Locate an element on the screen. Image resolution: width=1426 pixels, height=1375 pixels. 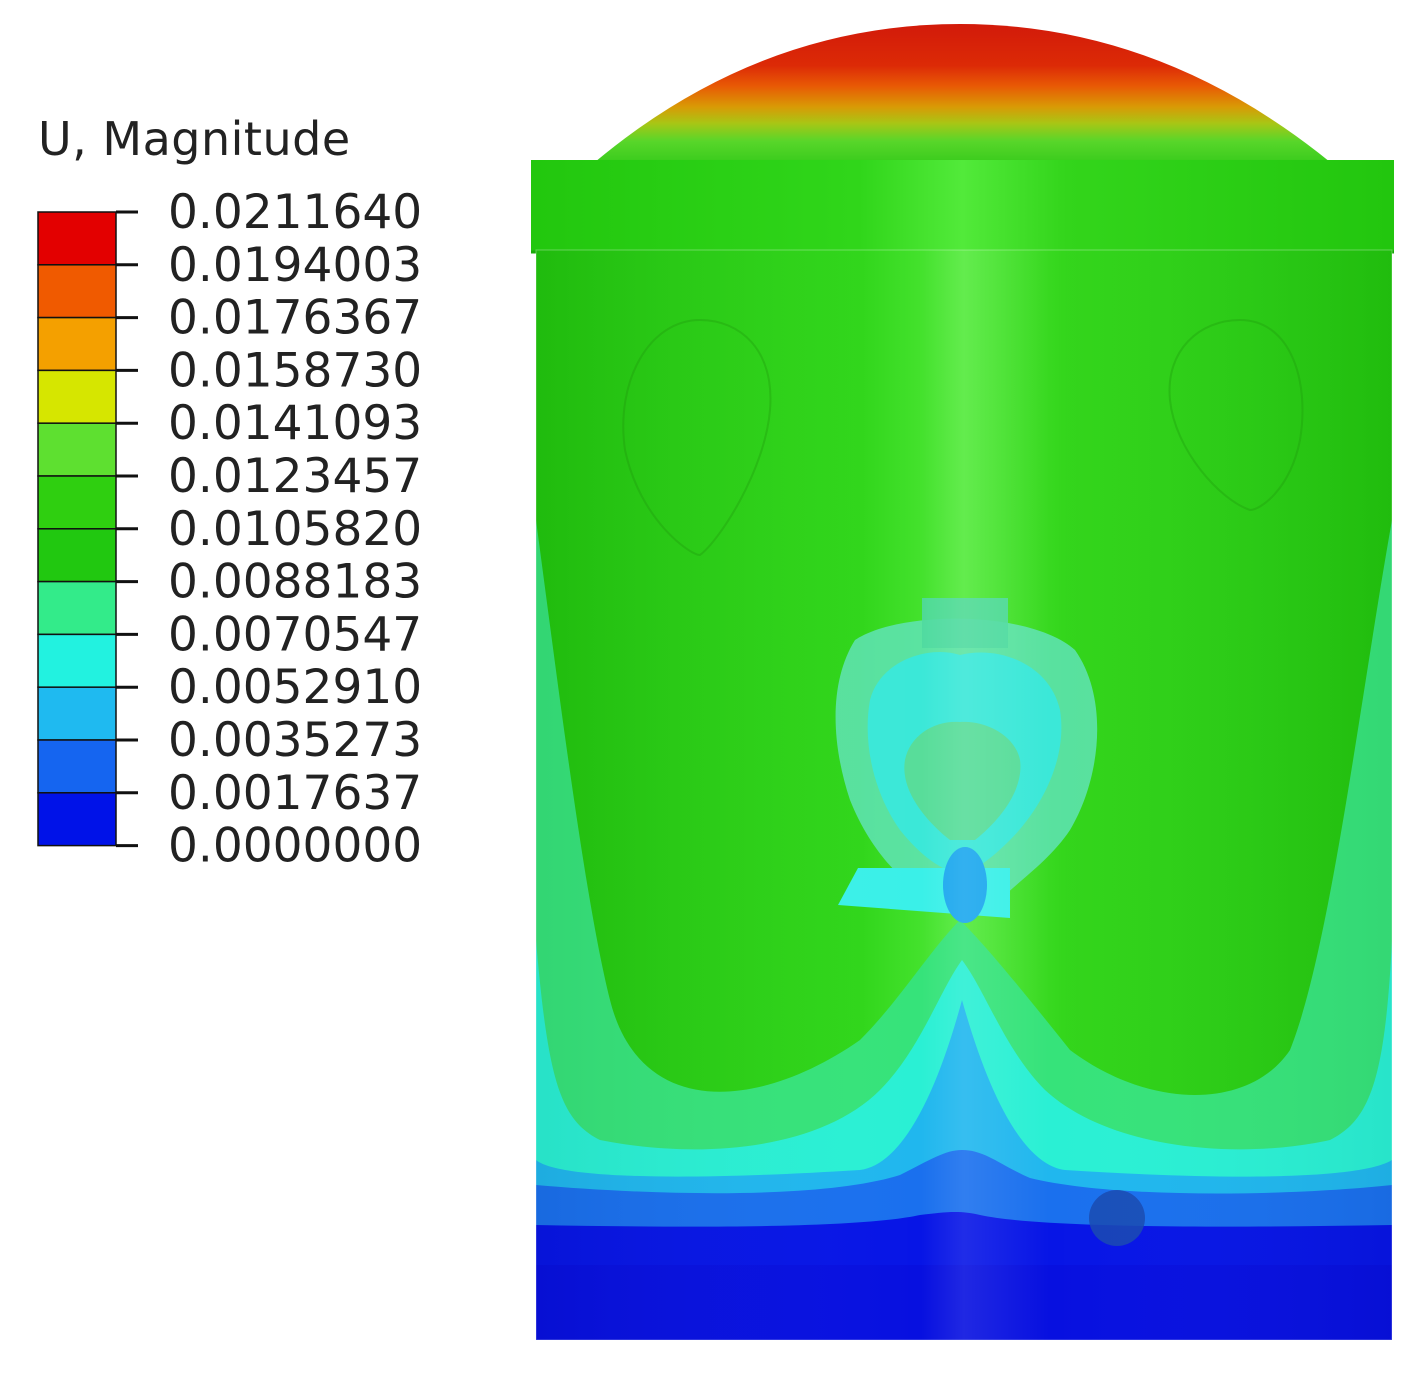
legend-value-label: 0.0158730 is located at coordinates (295, 370).